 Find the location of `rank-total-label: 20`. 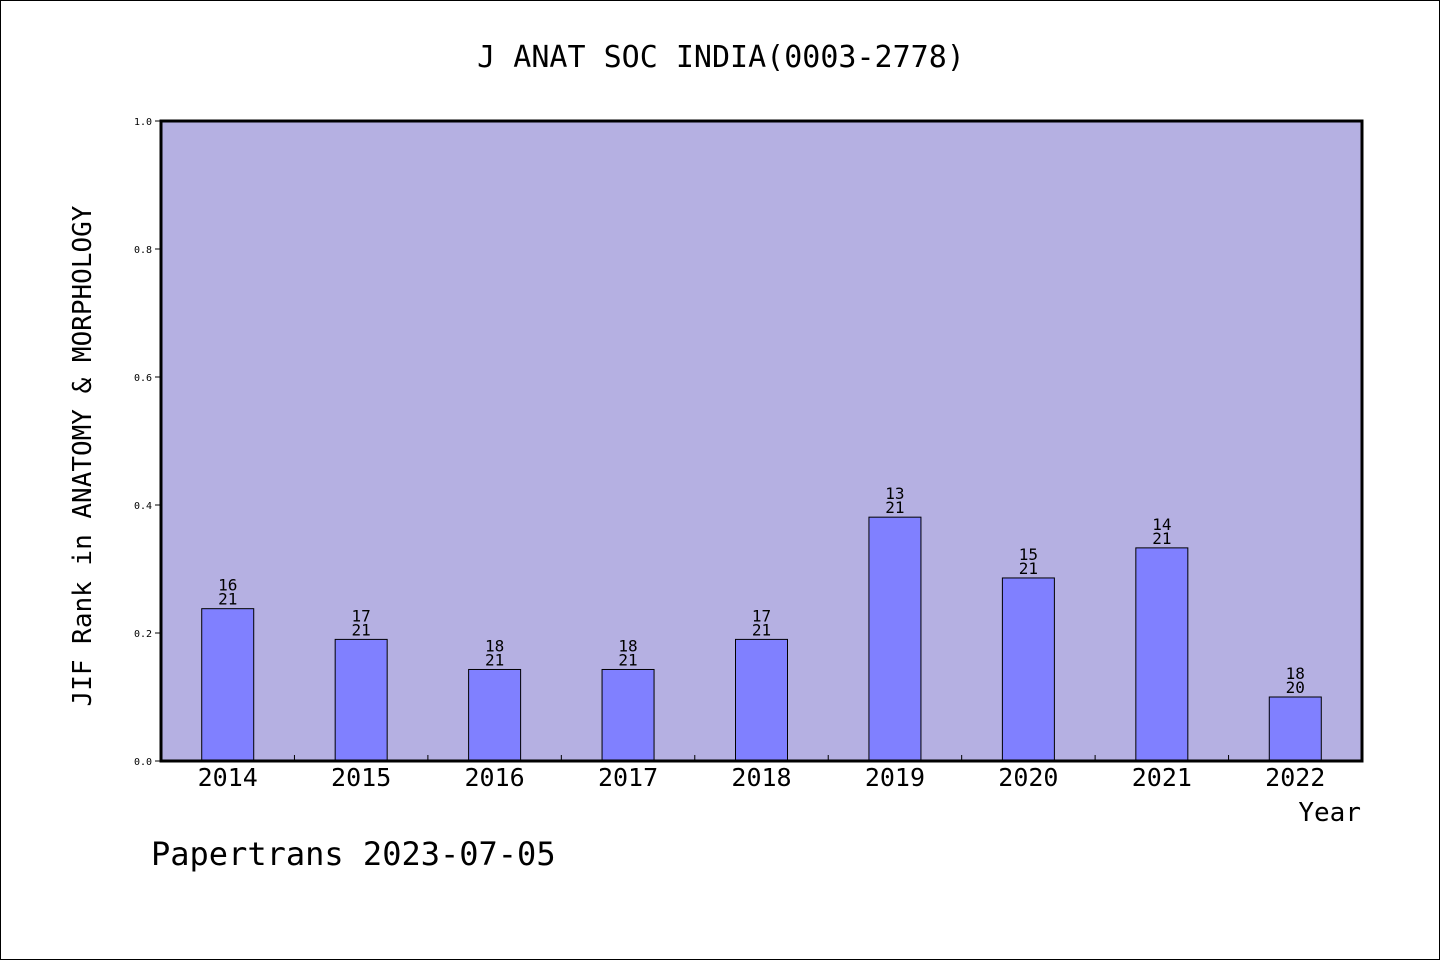

rank-total-label: 20 is located at coordinates (1295, 687).